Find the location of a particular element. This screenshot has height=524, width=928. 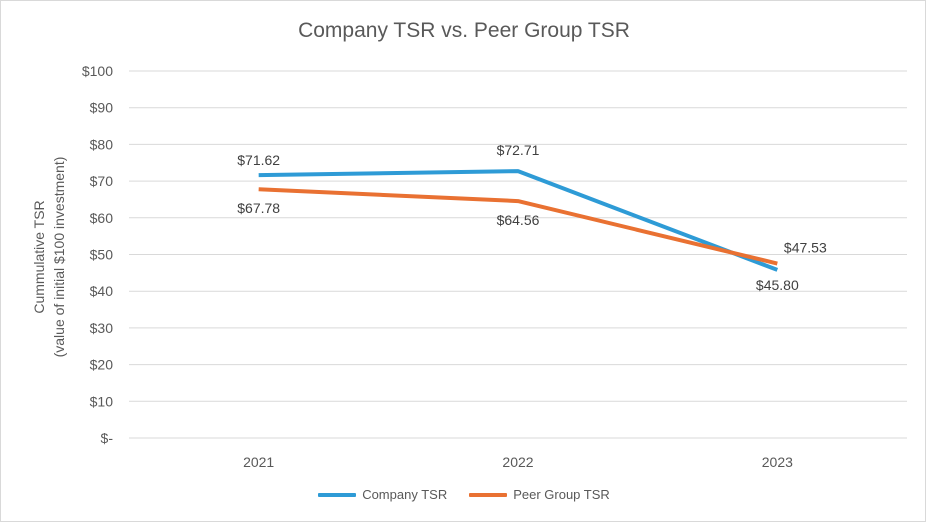

x-tick-label: 2021 is located at coordinates (258, 462).